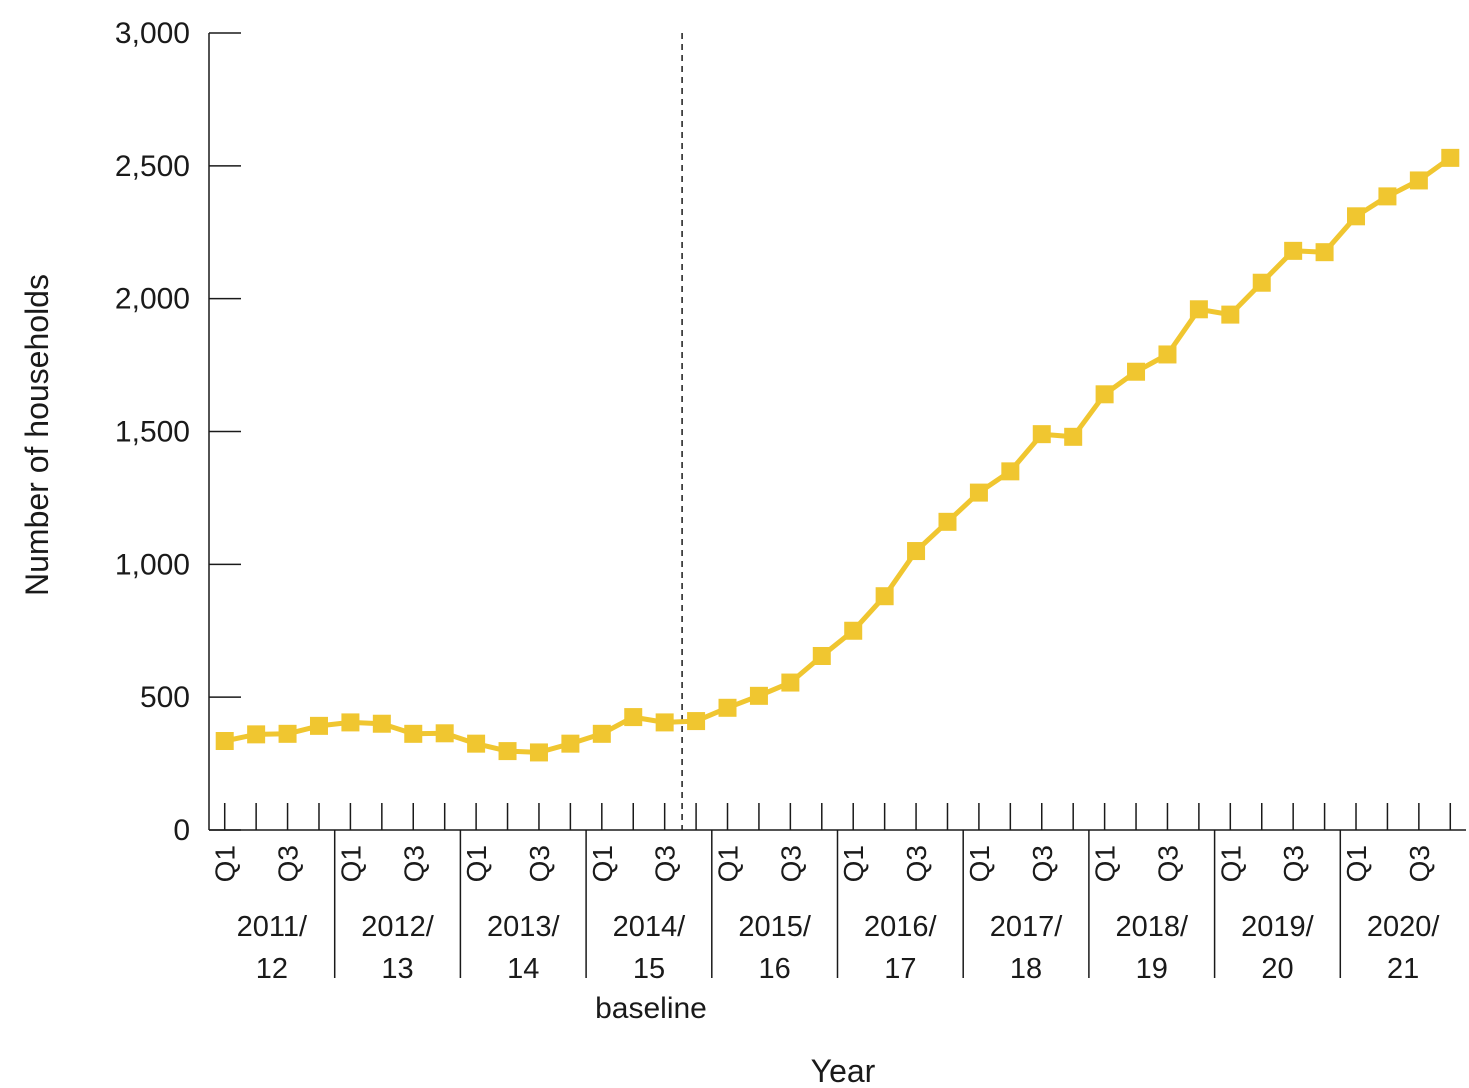 The width and height of the screenshot is (1469, 1088). Describe the element at coordinates (1026, 969) in the screenshot. I see `year-label: 18` at that location.